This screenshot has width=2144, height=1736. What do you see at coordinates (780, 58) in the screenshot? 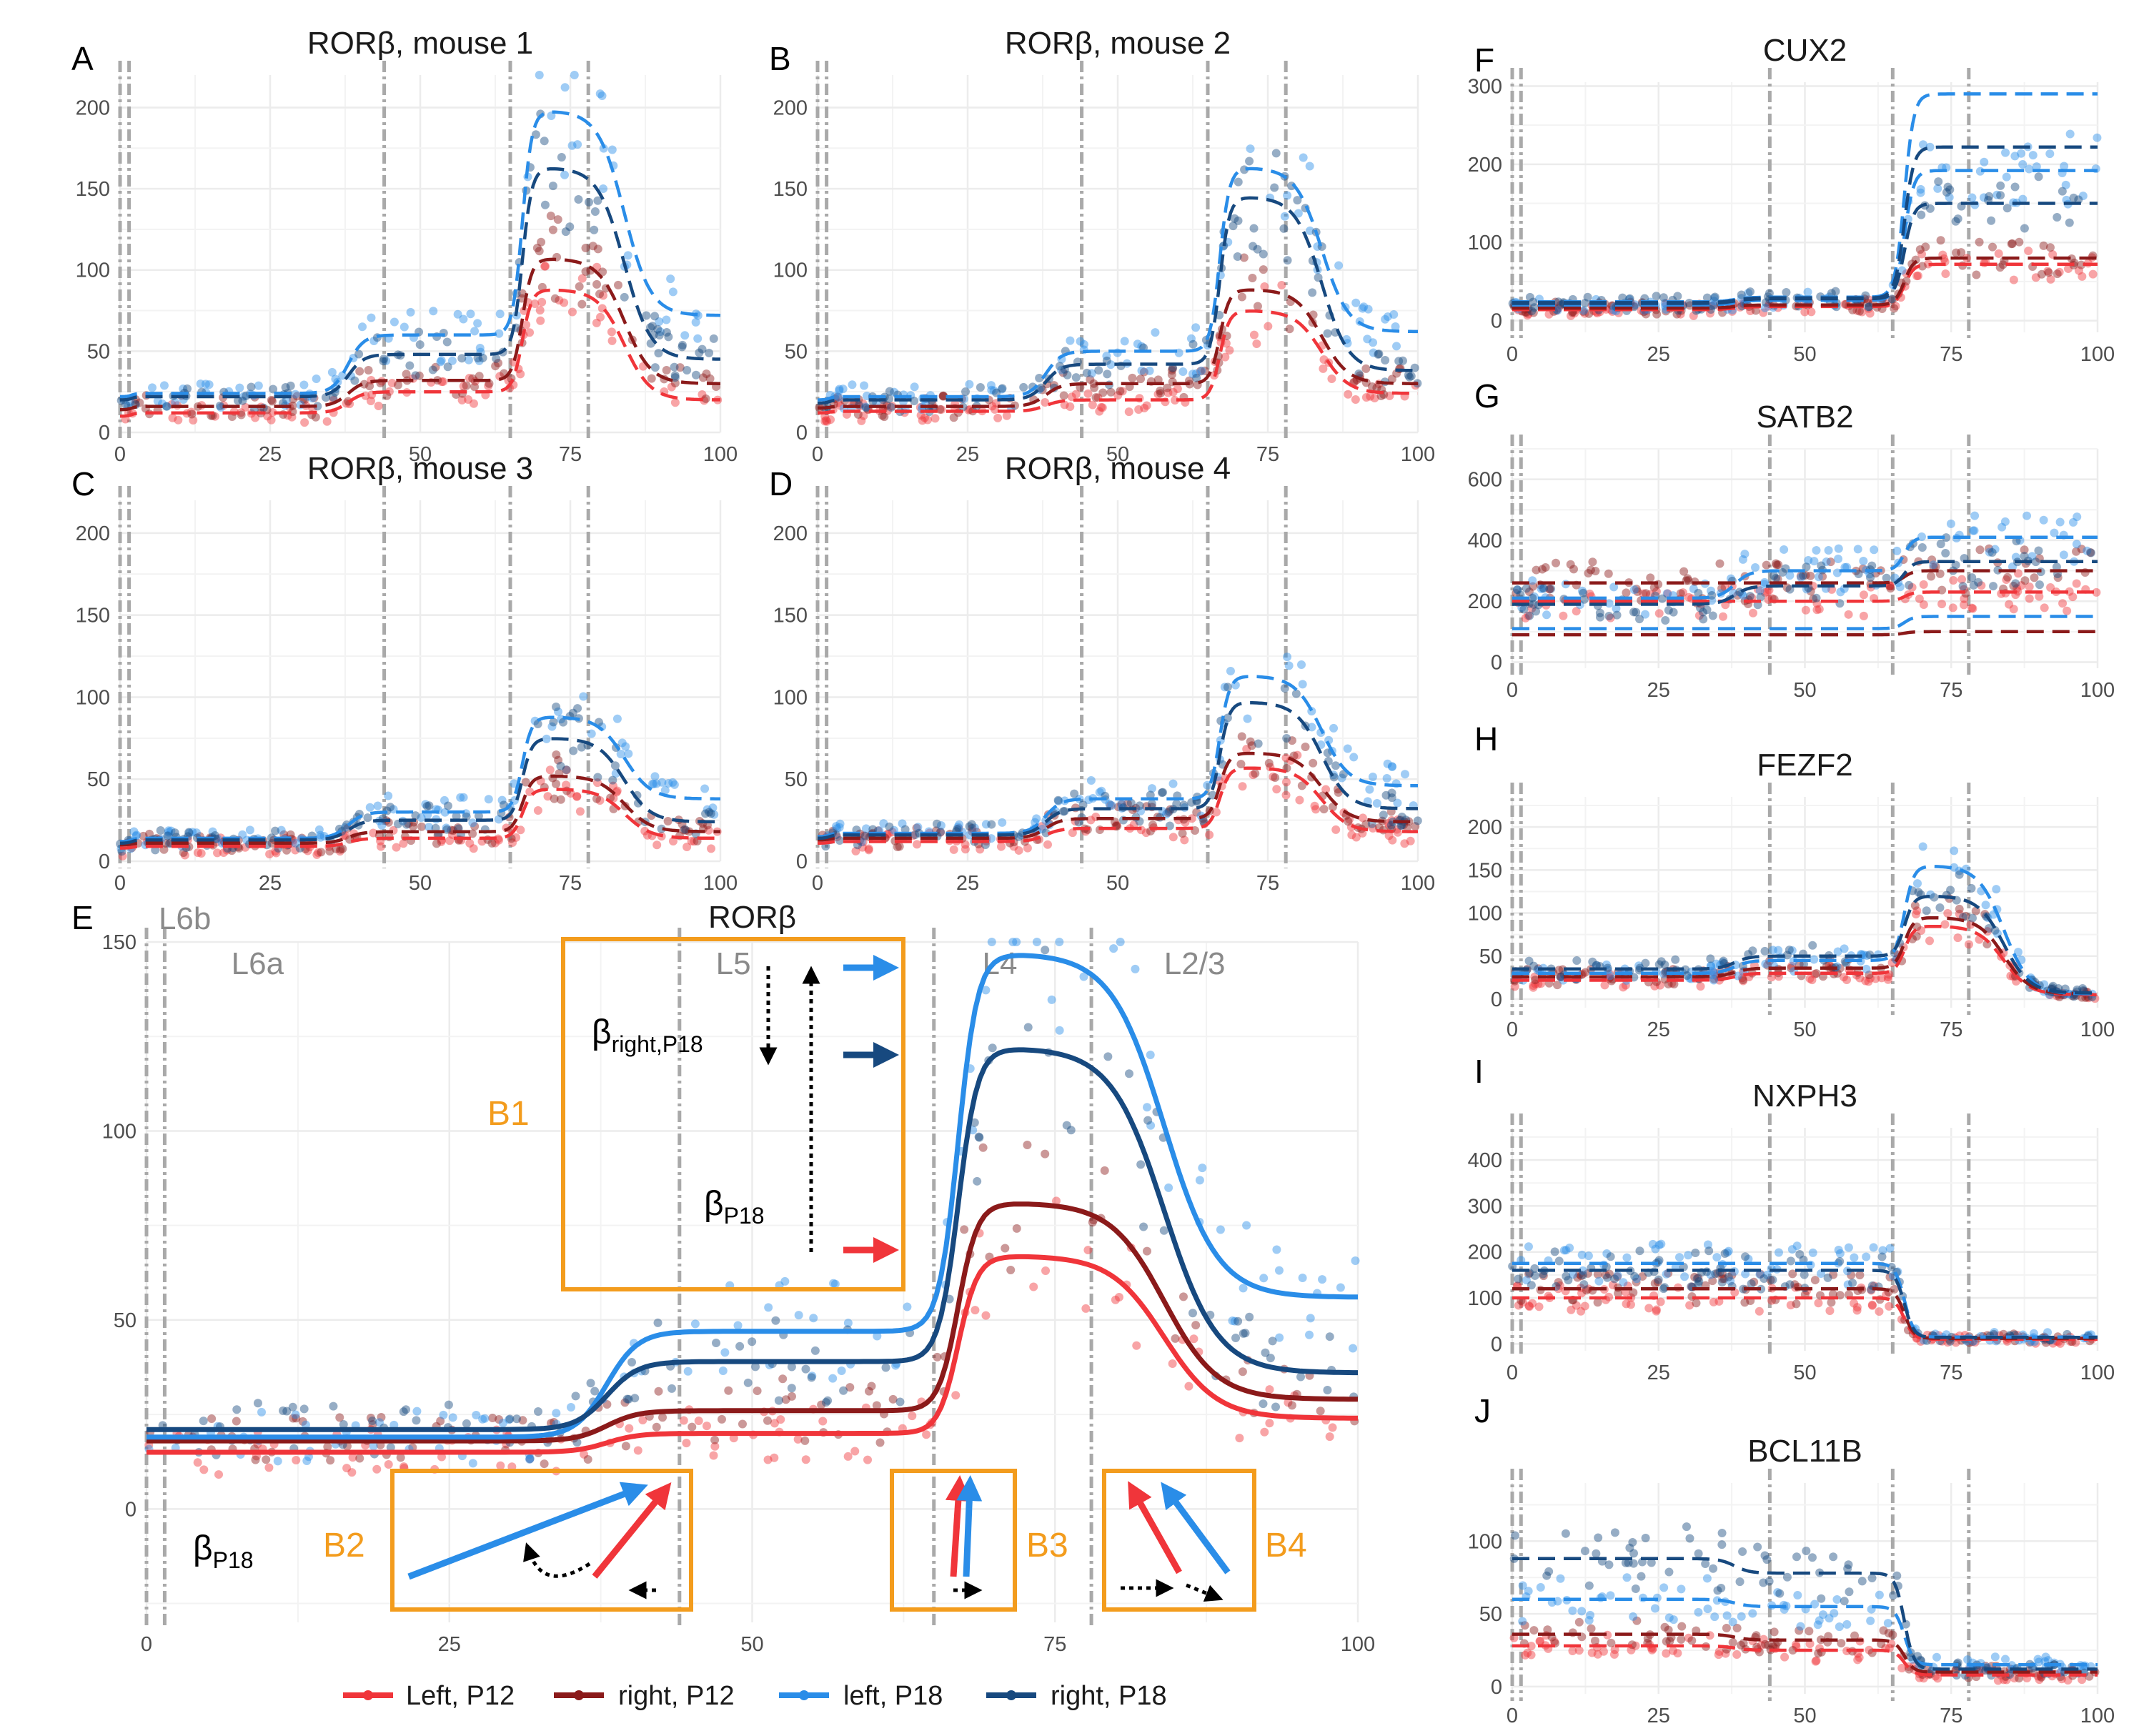
I see `panel-label-b: B` at bounding box center [780, 58].